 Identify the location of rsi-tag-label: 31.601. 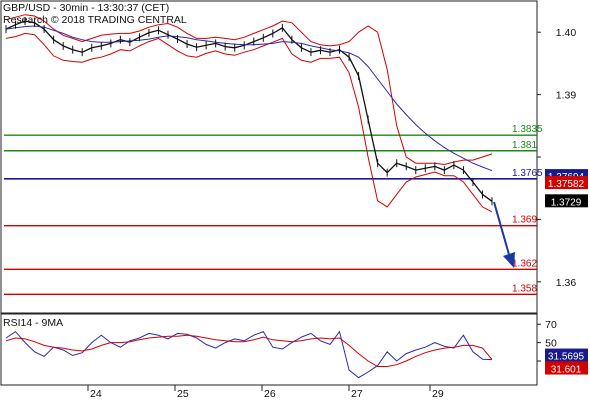
(566, 370).